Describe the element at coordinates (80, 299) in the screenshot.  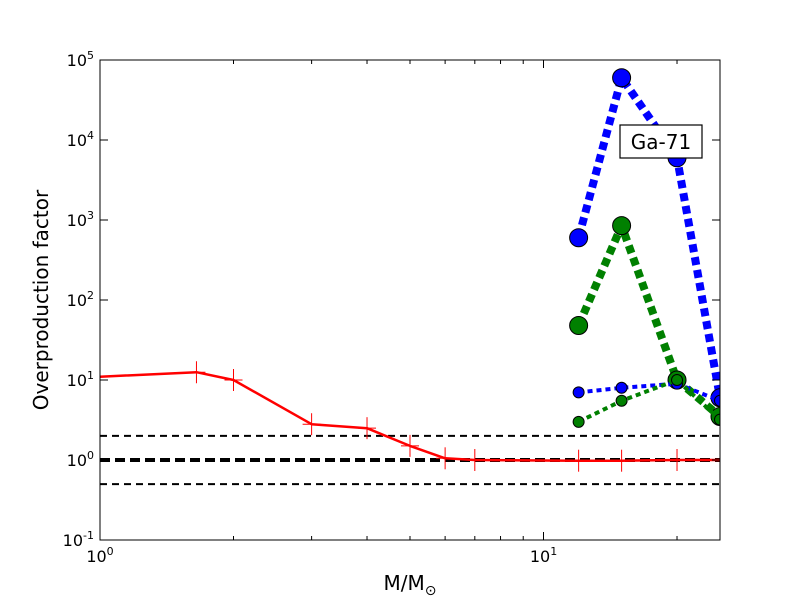
I see `y-tick-label: 10²` at that location.